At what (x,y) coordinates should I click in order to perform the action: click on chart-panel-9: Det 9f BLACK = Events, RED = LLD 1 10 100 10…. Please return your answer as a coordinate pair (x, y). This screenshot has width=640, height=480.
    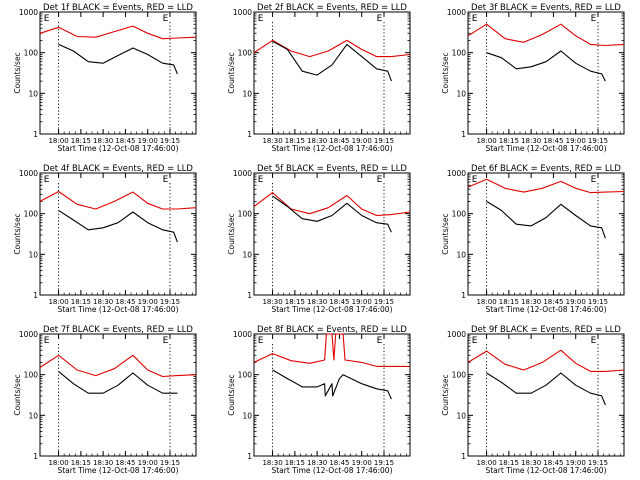
    Looking at the image, I should click on (533, 400).